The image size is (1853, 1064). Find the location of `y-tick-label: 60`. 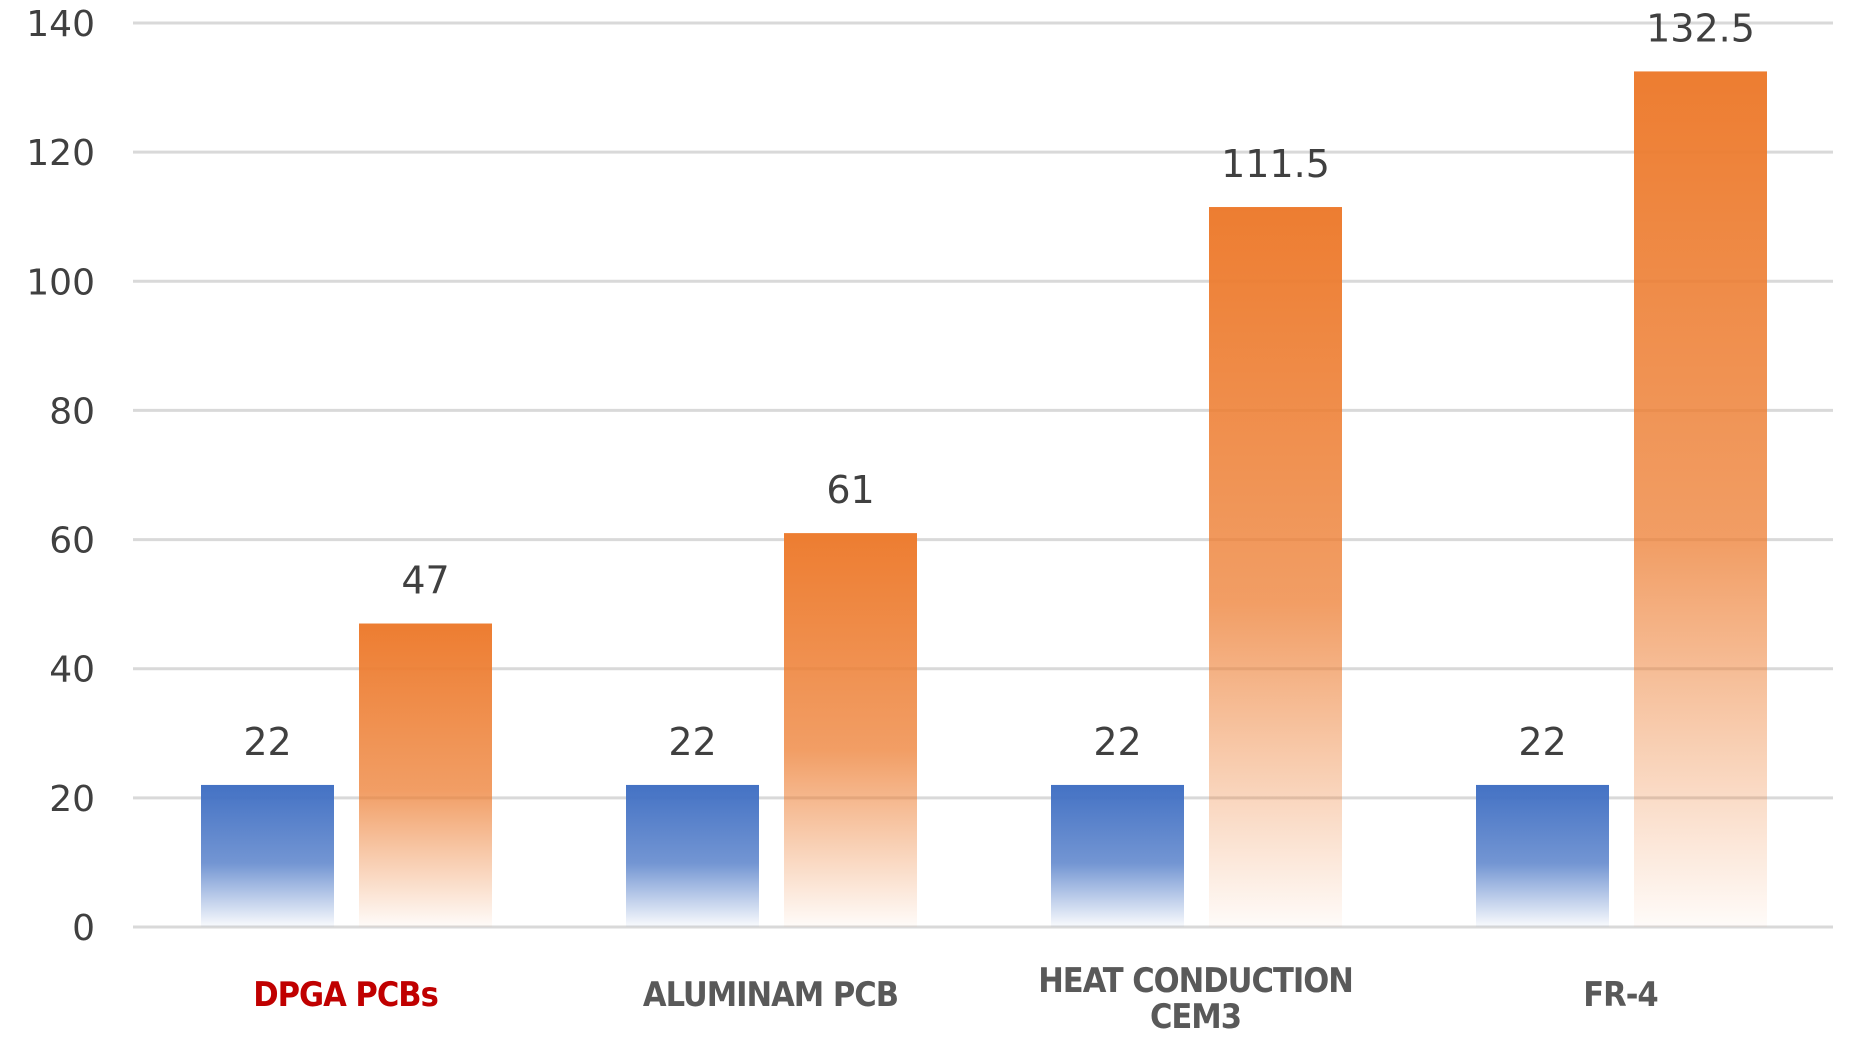

y-tick-label: 60 is located at coordinates (72, 541).